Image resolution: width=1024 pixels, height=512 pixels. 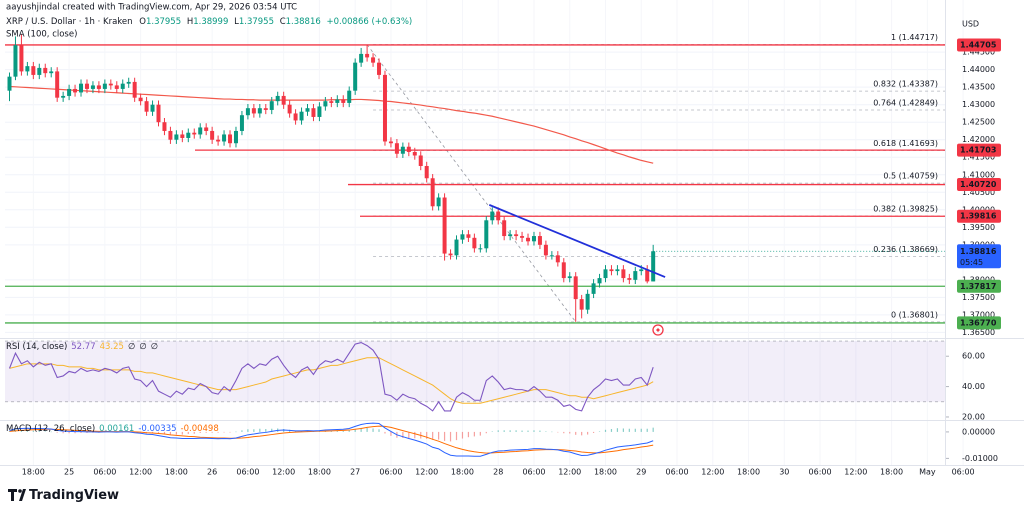 I want to click on x-tick-label: 28, so click(x=498, y=472).